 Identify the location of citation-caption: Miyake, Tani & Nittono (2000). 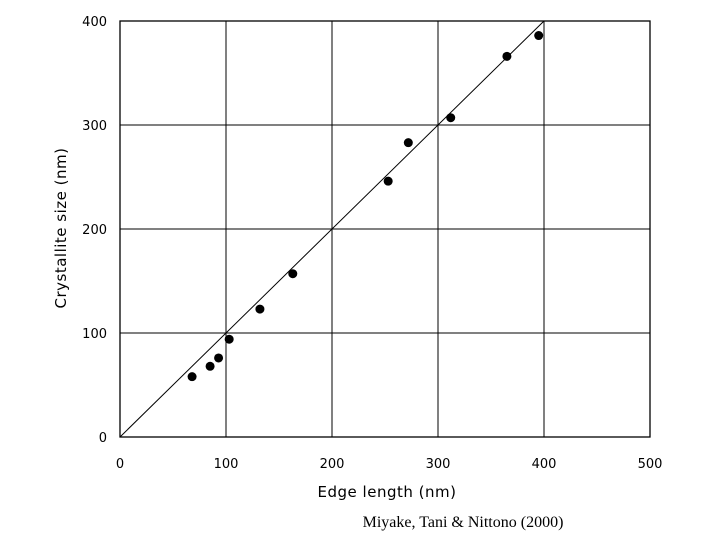
(463, 522).